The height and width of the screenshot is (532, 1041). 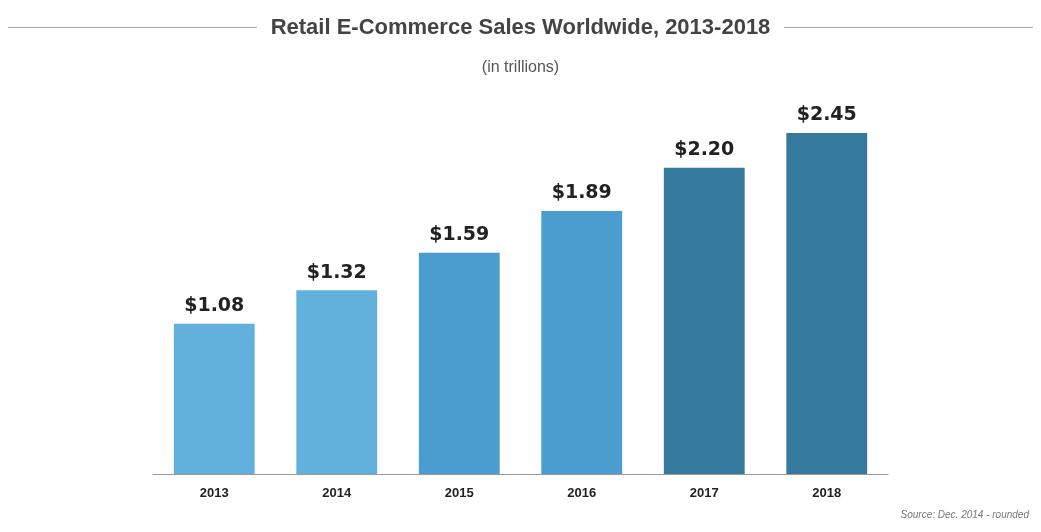 I want to click on source-note: Source: Dec. 2014 - rounded, so click(x=964, y=514).